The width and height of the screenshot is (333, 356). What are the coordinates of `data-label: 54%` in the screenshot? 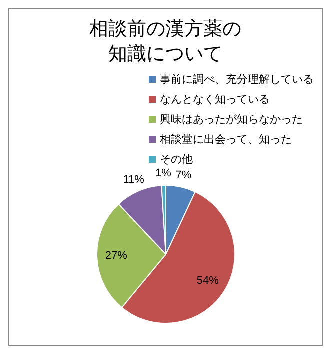 It's located at (207, 282).